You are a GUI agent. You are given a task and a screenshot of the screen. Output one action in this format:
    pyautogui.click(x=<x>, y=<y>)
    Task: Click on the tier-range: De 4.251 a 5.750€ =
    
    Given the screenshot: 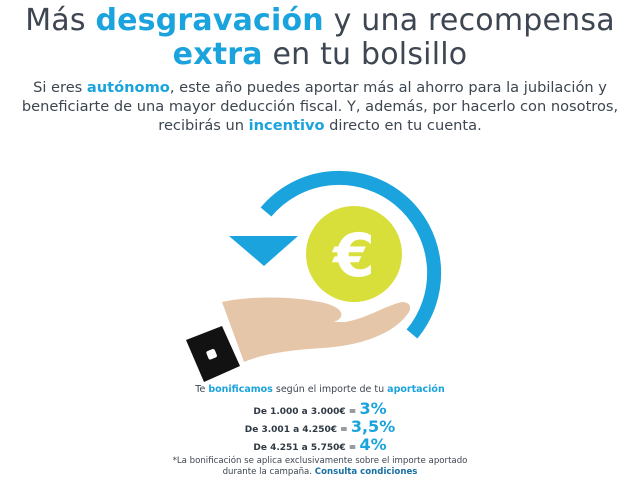 What is the action you would take?
    pyautogui.click(x=306, y=448)
    